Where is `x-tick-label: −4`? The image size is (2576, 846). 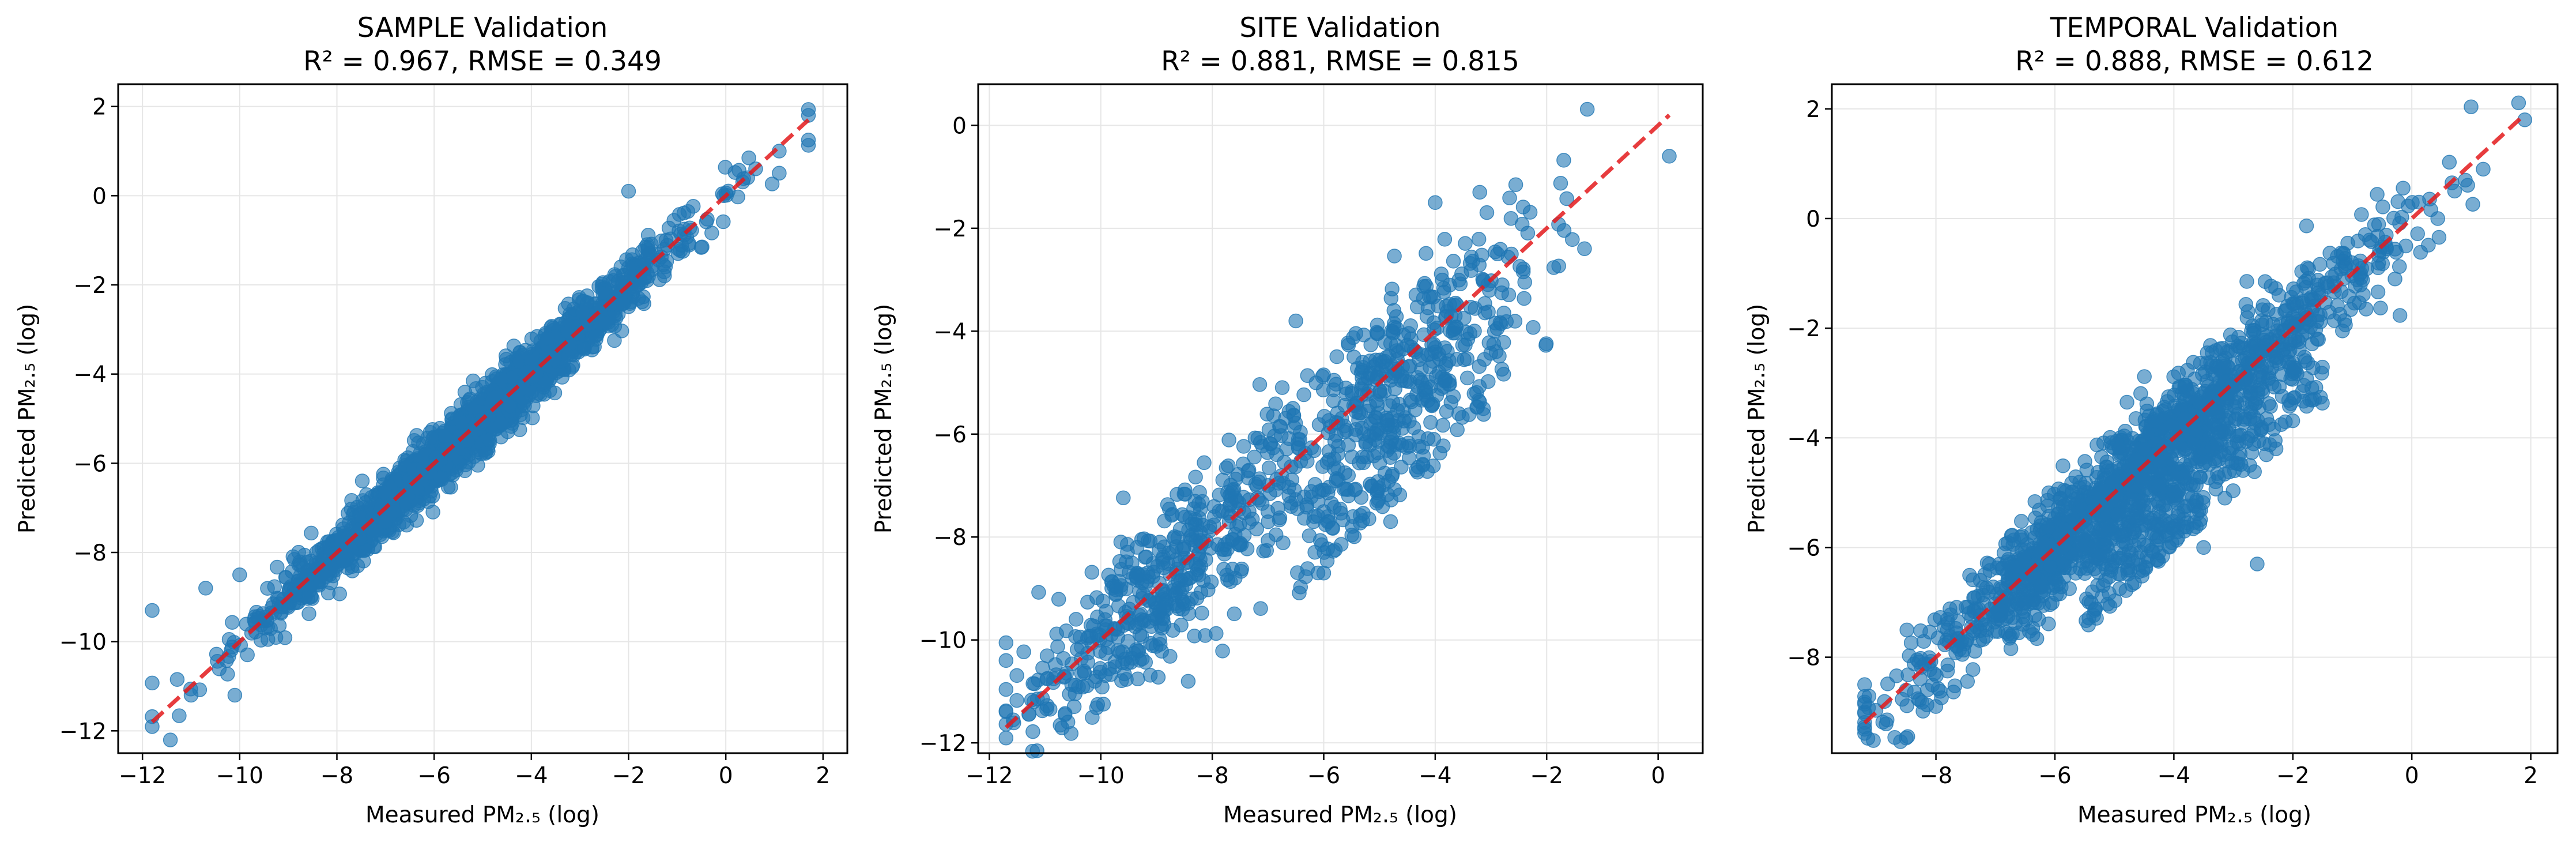 x-tick-label: −4 is located at coordinates (531, 776).